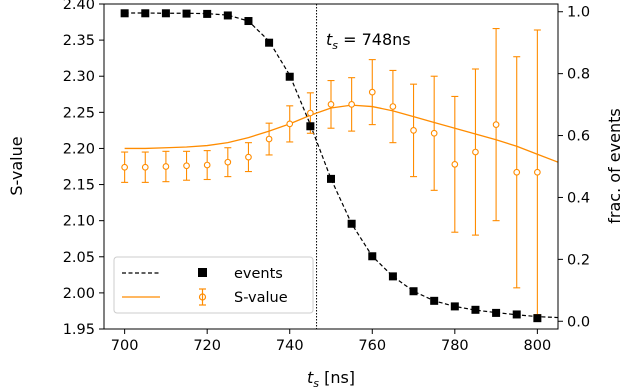 This screenshot has width=633, height=392. Describe the element at coordinates (261, 298) in the screenshot. I see `legend-svalue-label: S-value` at that location.